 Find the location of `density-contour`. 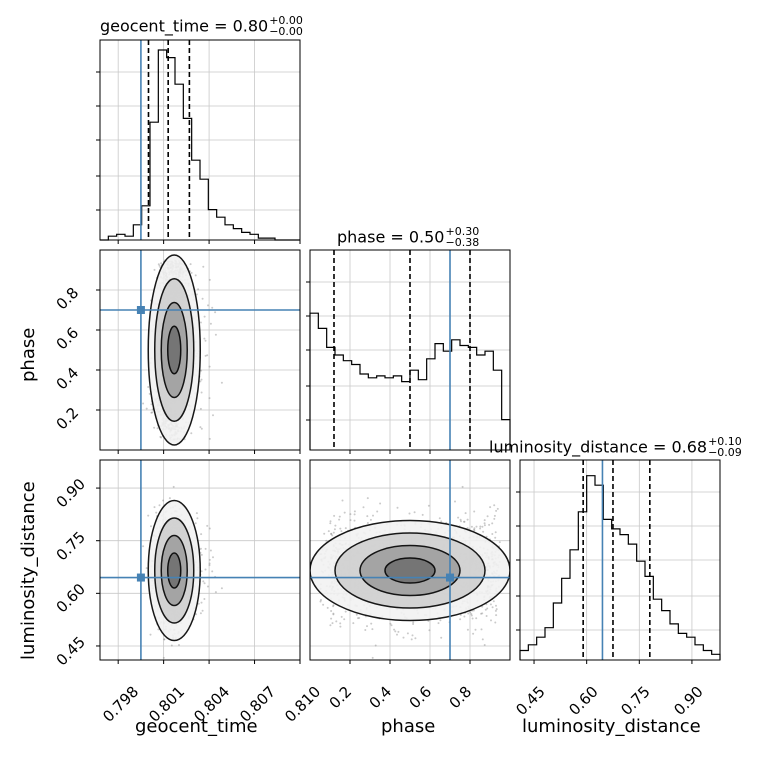

density-contour is located at coordinates (174, 570).